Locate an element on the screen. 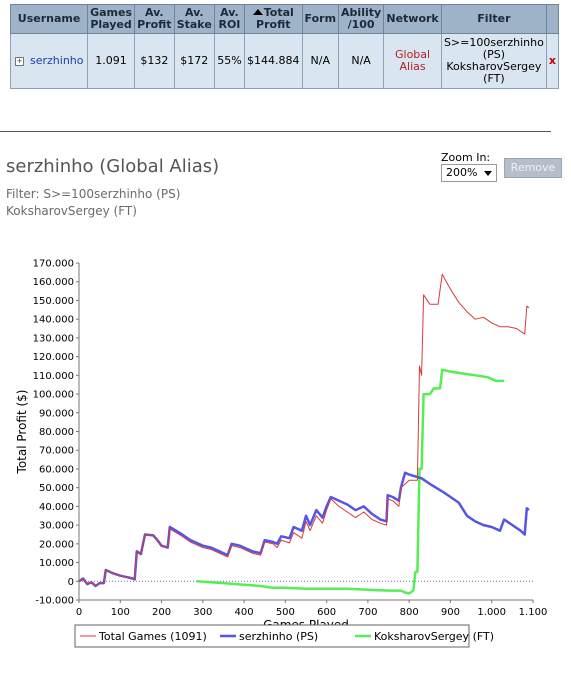 This screenshot has height=678, width=571. y-tick-label: 120.000 is located at coordinates (53, 357).